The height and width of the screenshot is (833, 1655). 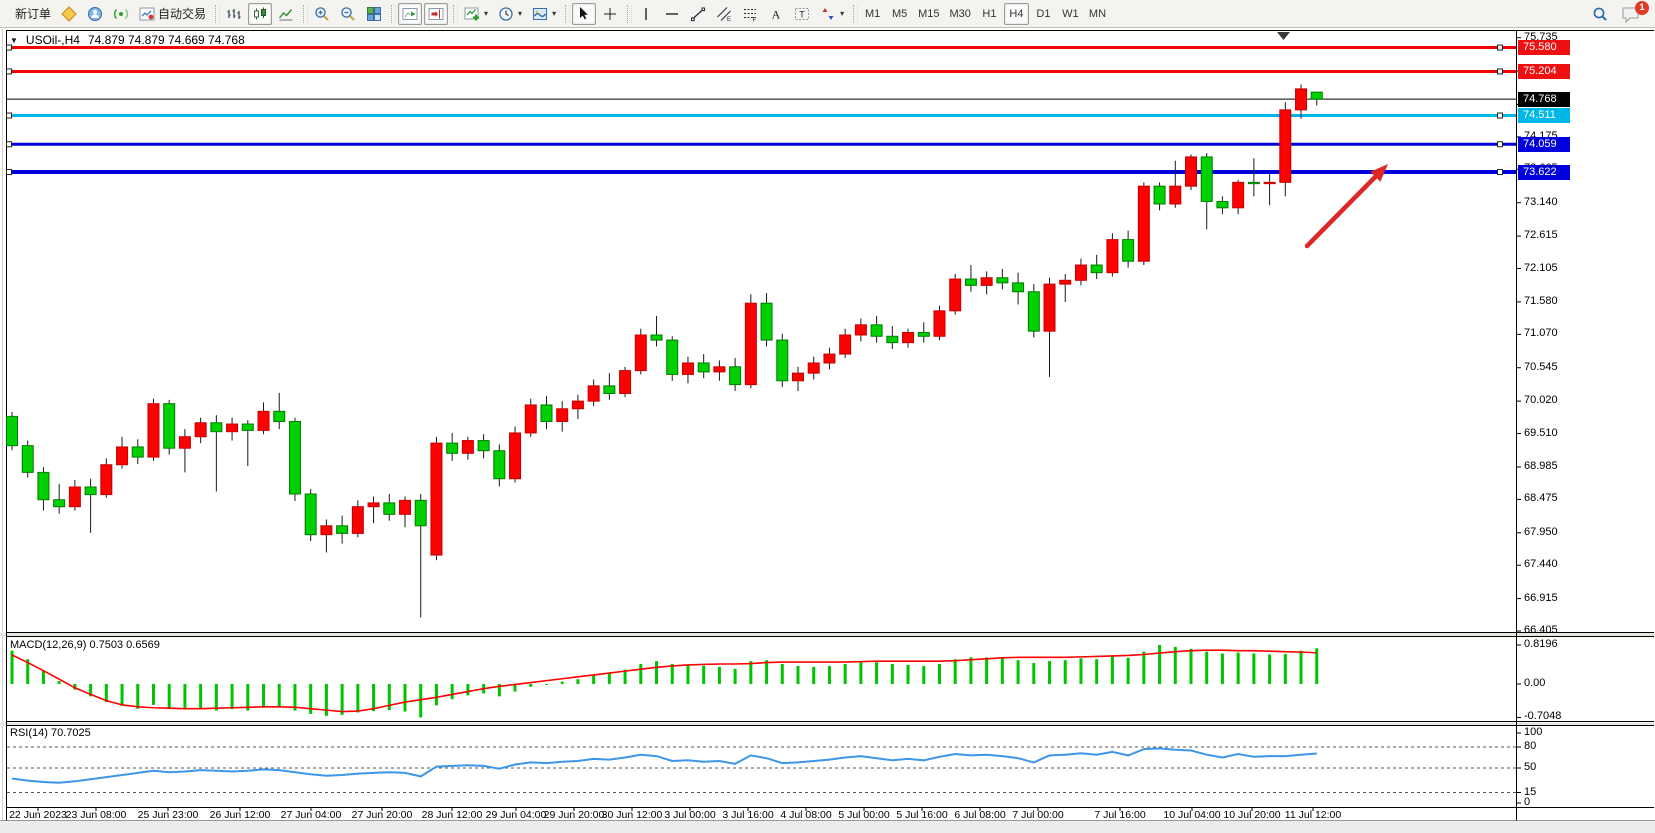 I want to click on new-order-button: 新订单, so click(x=33, y=14).